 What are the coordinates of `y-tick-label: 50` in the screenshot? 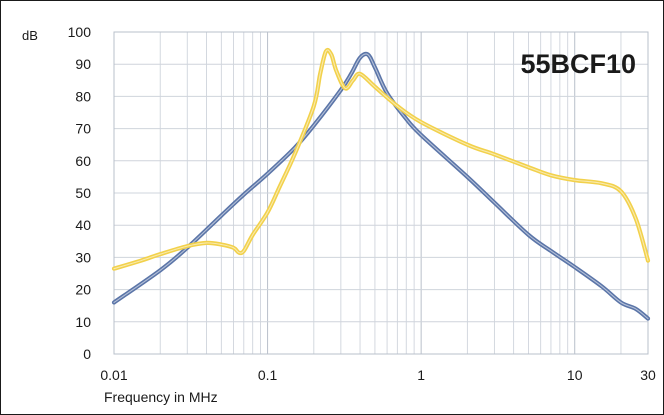 It's located at (83, 193).